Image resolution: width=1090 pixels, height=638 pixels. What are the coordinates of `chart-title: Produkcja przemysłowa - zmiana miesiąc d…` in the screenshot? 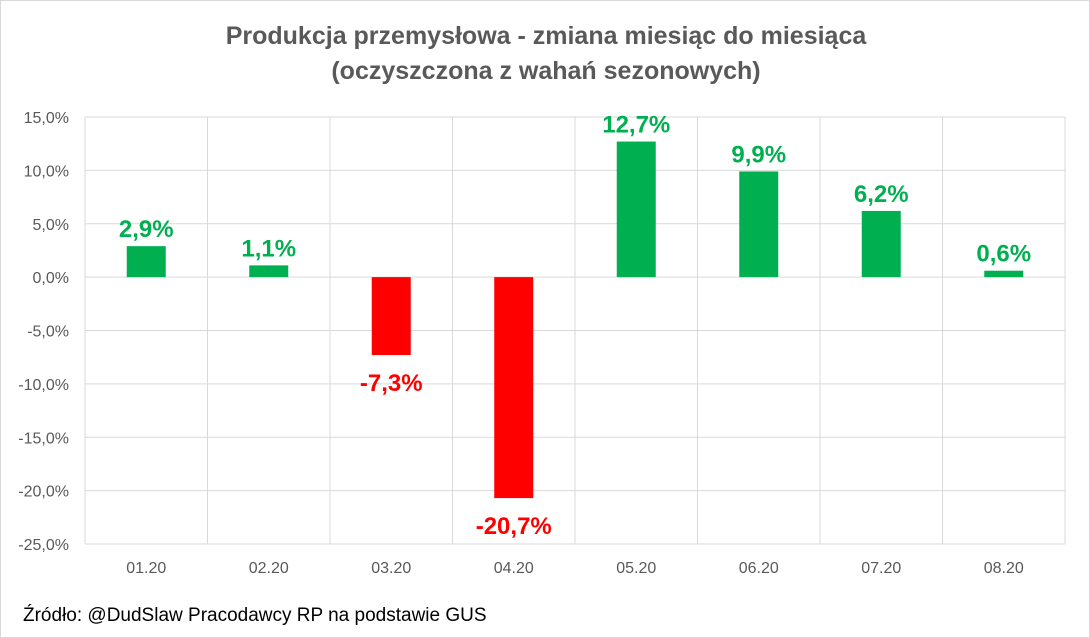 It's located at (547, 36).